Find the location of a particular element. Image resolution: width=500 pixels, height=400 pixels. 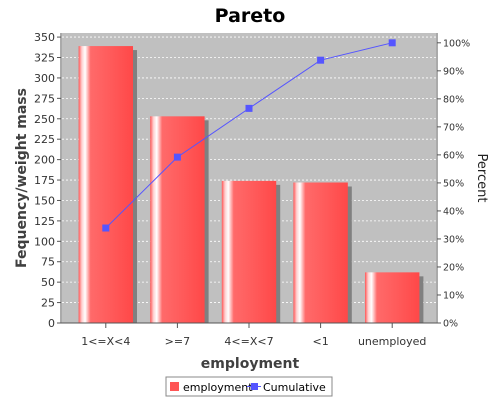

legend-swatch-employment is located at coordinates (174, 386).